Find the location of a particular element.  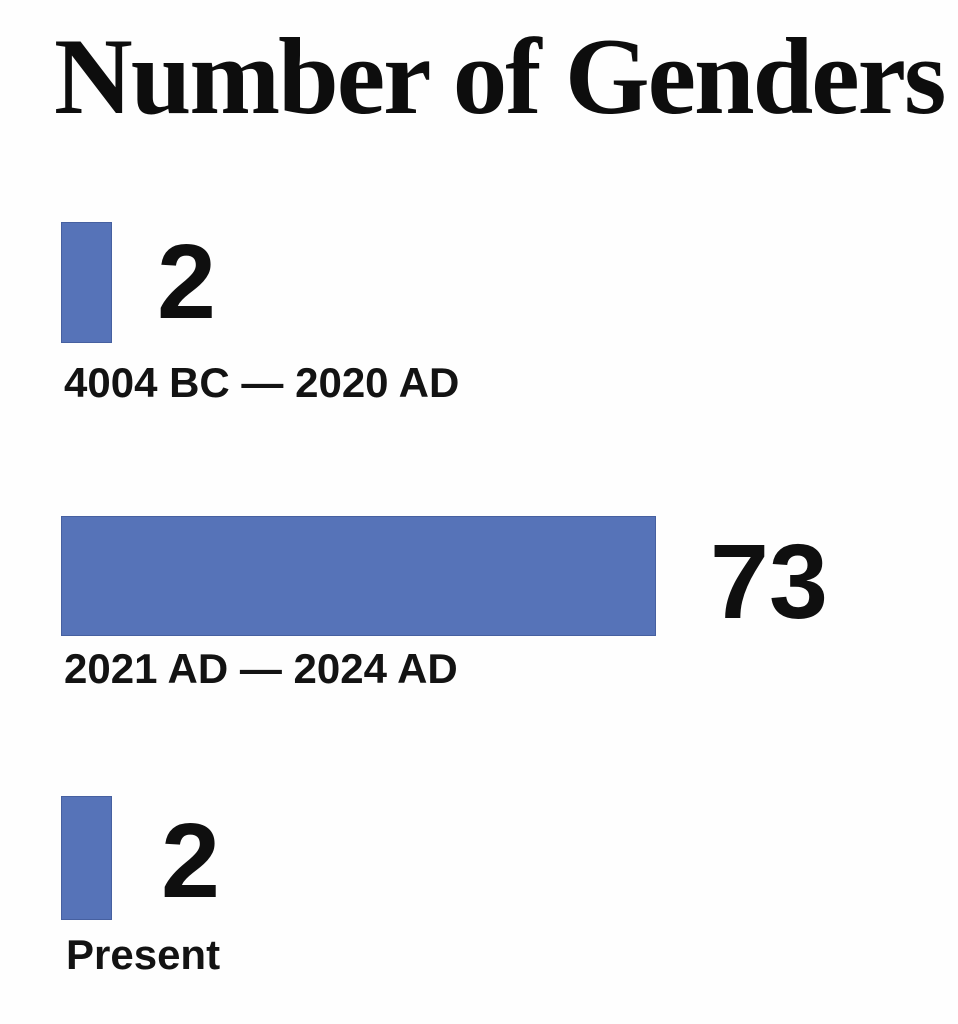

bar-row3 is located at coordinates (86, 858).